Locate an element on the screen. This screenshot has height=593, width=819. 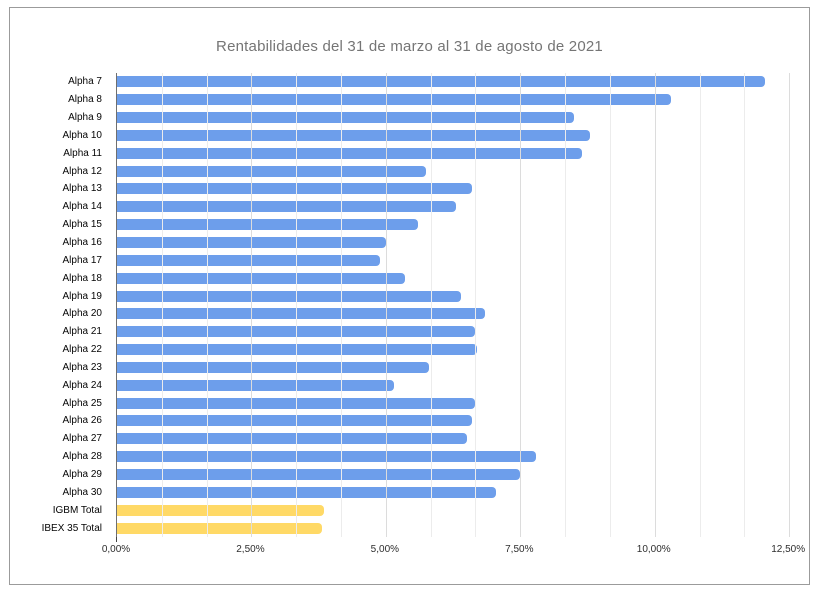
category-label: Alpha 25 is located at coordinates (82, 403).